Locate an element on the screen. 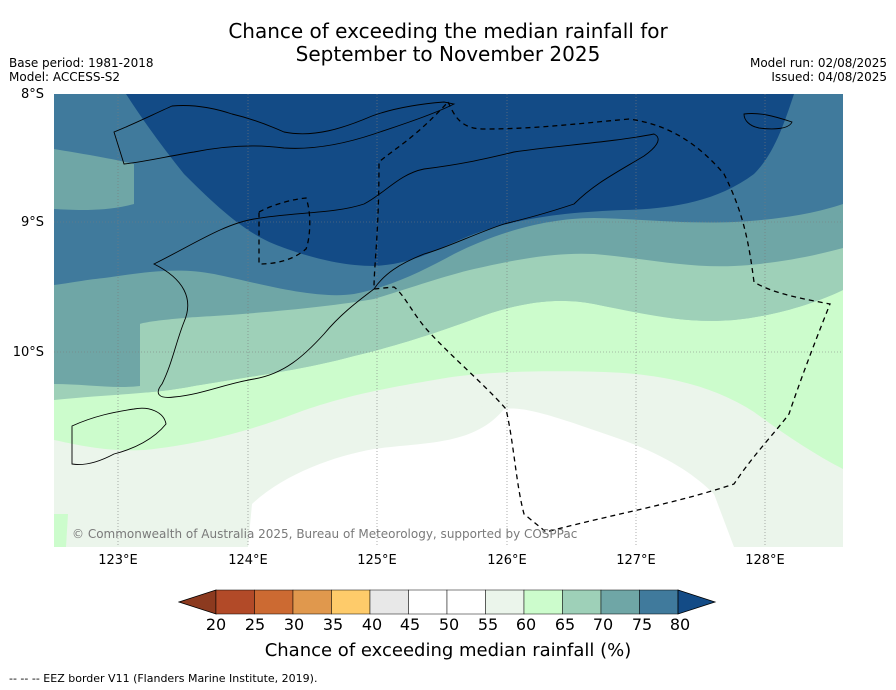 The width and height of the screenshot is (896, 690). band-70-75-pocket is located at coordinates (94, 179).